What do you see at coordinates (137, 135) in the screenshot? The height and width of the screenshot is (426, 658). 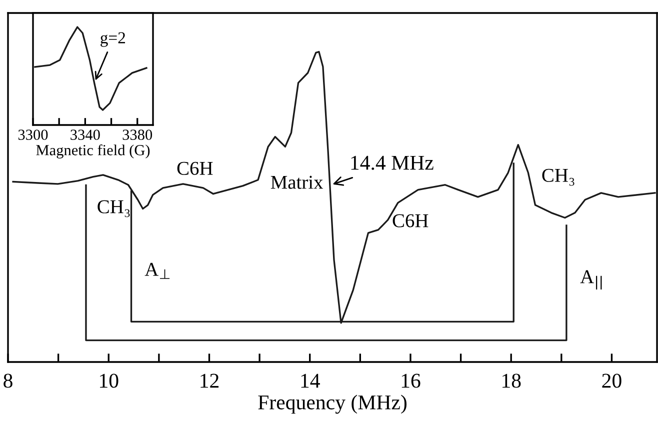 I see `x-tick-label: 3380` at bounding box center [137, 135].